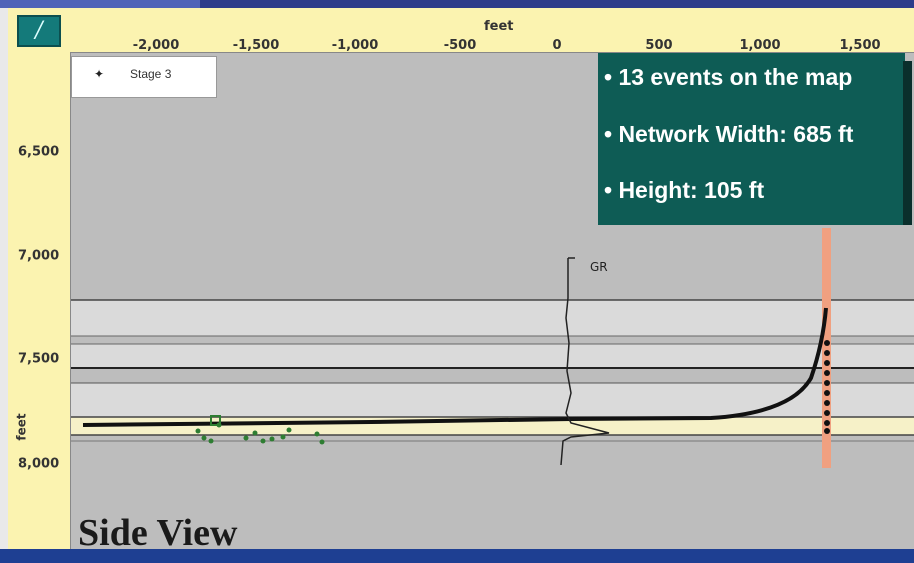  What do you see at coordinates (4, 278) in the screenshot?
I see `left-edge` at bounding box center [4, 278].